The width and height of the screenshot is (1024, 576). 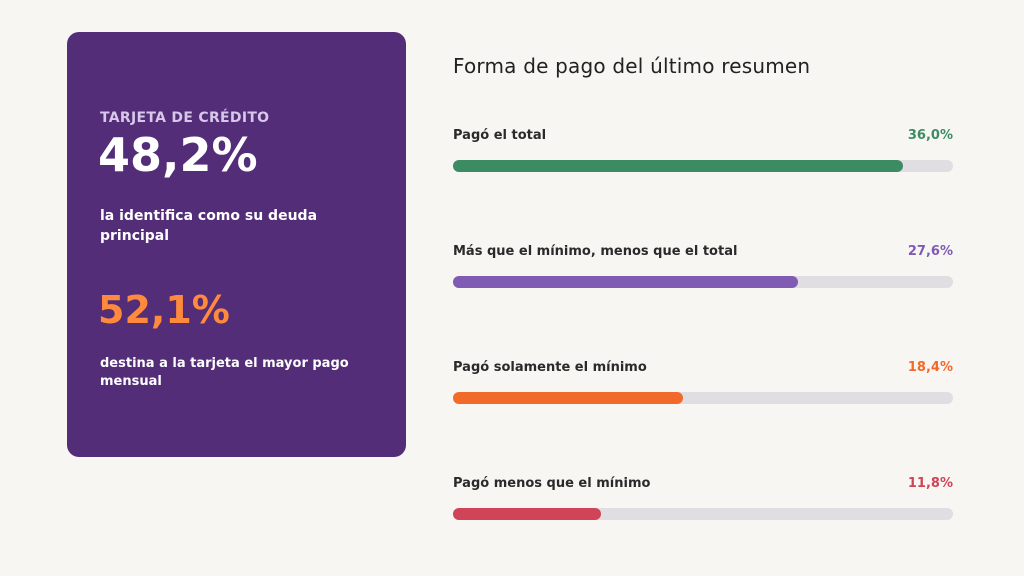 I want to click on bar-value-label: 36,0%, so click(x=930, y=135).